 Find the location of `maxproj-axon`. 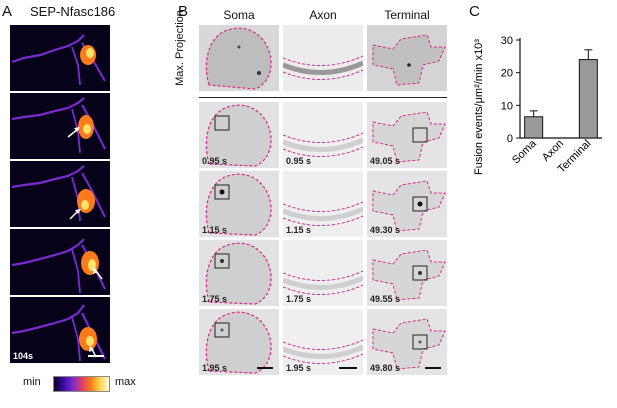

maxproj-axon is located at coordinates (323, 58).